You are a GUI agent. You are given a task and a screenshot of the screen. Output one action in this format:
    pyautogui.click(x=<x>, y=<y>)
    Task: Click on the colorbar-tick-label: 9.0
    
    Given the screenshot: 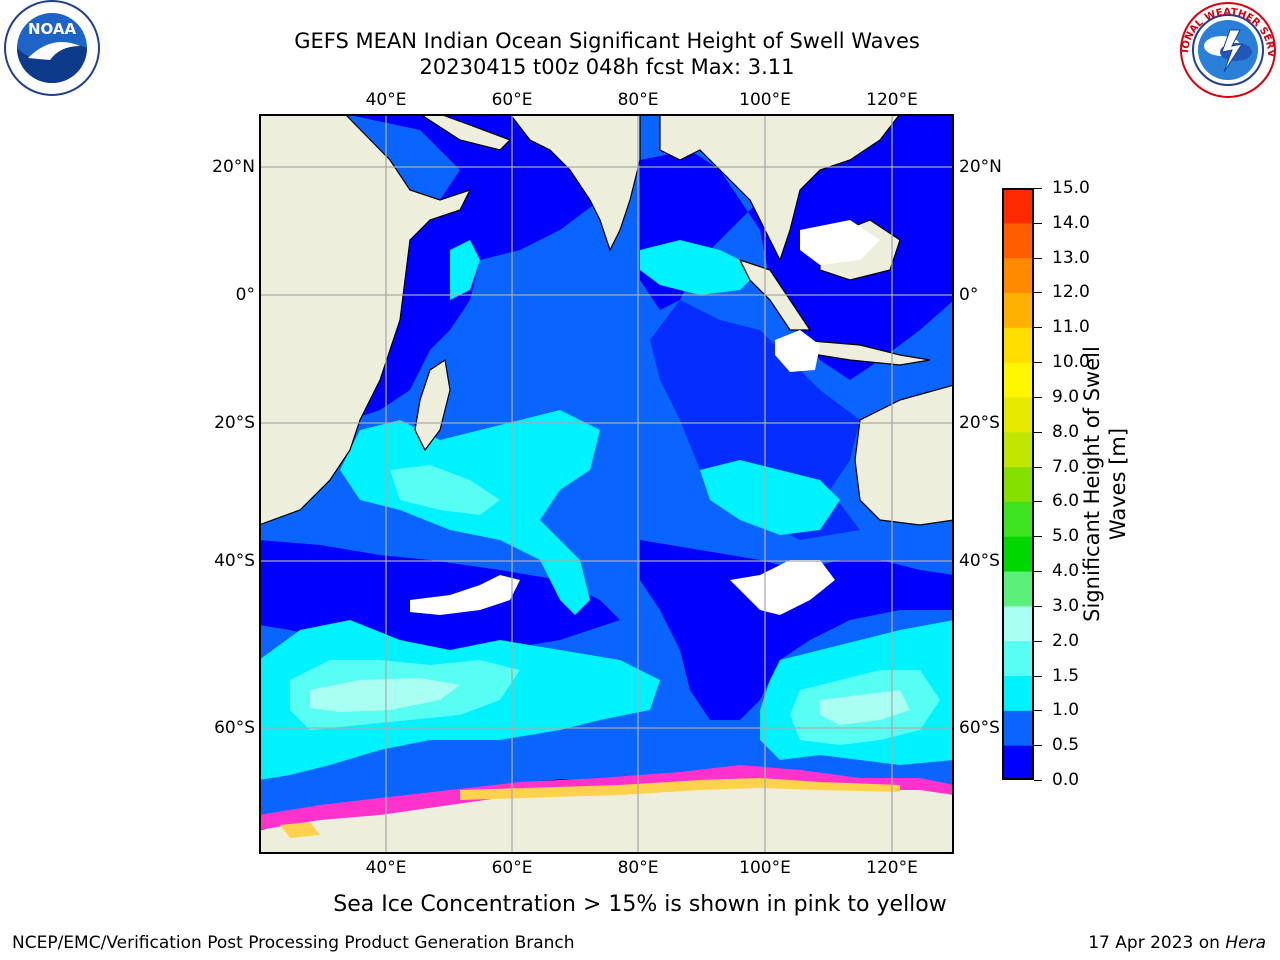 What is the action you would take?
    pyautogui.click(x=1066, y=396)
    